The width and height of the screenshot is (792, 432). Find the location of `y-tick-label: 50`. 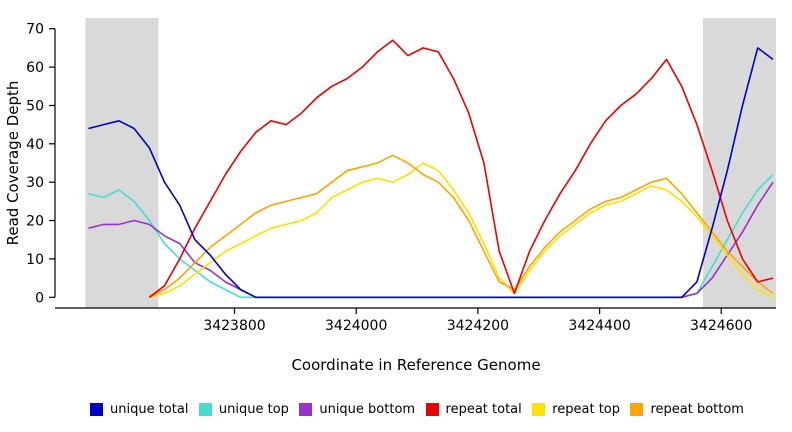

y-tick-label: 50 is located at coordinates (35, 107).